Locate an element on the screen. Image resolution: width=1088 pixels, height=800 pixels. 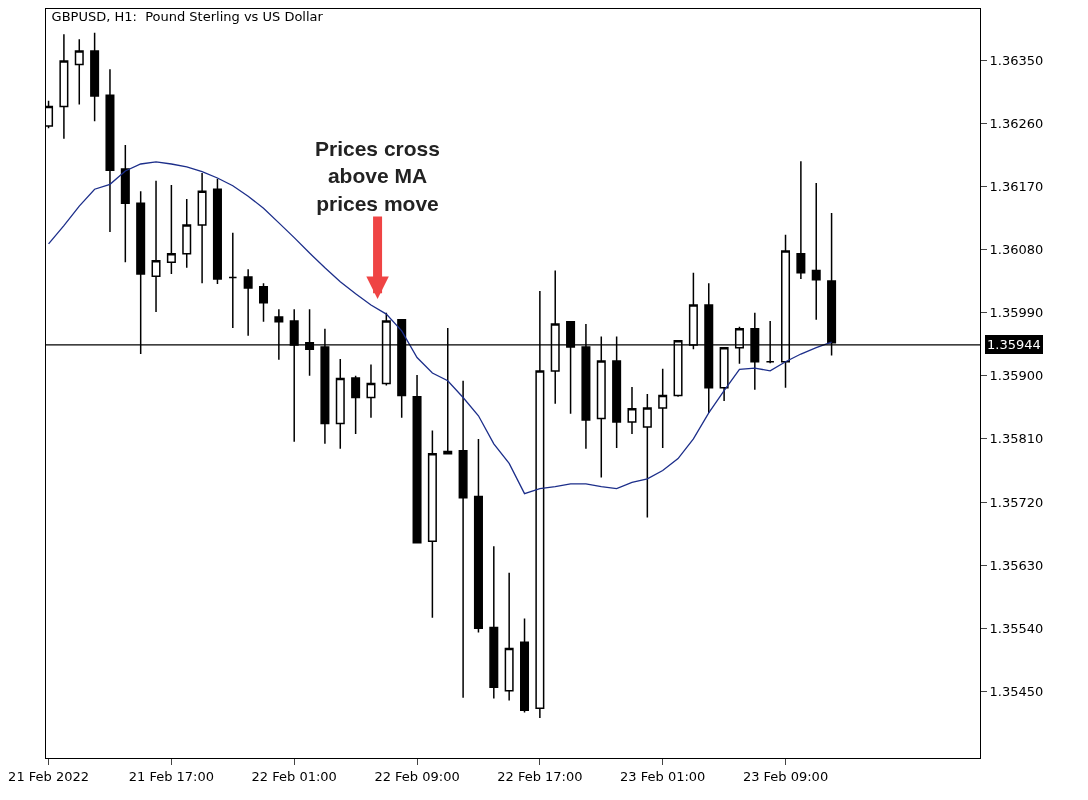
x-tick-label: 22 Feb 17:00 is located at coordinates (540, 776).